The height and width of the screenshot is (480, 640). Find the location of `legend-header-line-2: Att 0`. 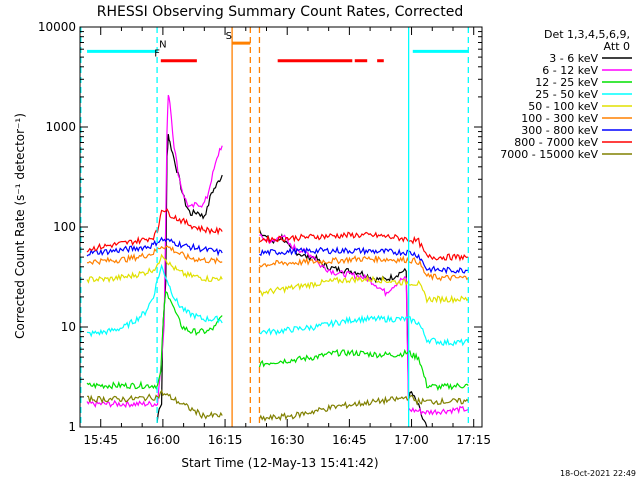

legend-header-line-2: Att 0 is located at coordinates (617, 46).